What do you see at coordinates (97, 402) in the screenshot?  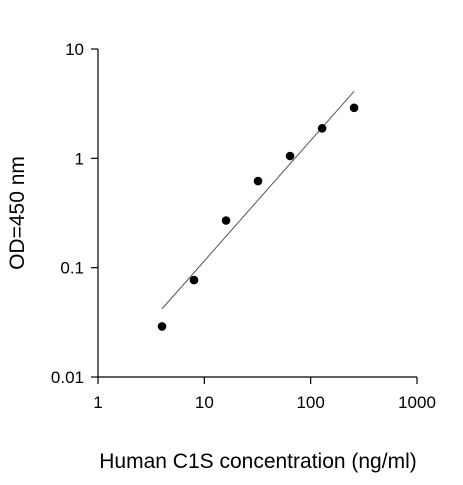 I see `x-tick-label: 1` at bounding box center [97, 402].